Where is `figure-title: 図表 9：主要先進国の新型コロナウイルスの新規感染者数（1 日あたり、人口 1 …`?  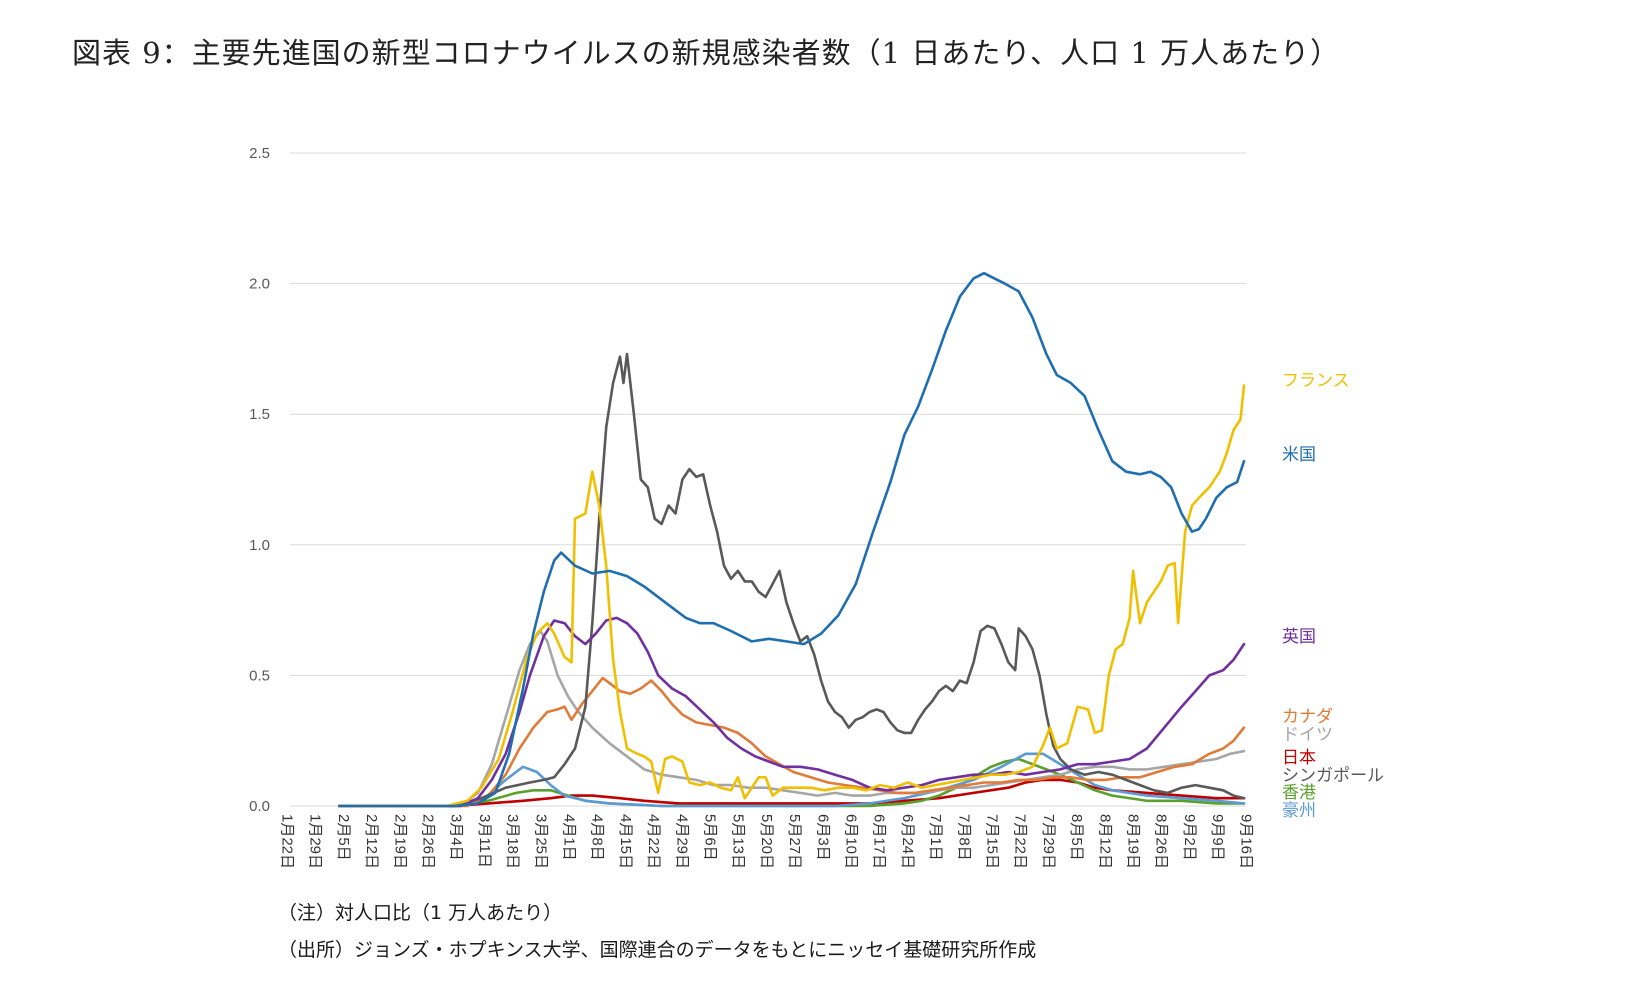 figure-title: 図表 9：主要先進国の新型コロナウイルスの新規感染者数（1 日あたり、人口 1 … is located at coordinates (706, 53).